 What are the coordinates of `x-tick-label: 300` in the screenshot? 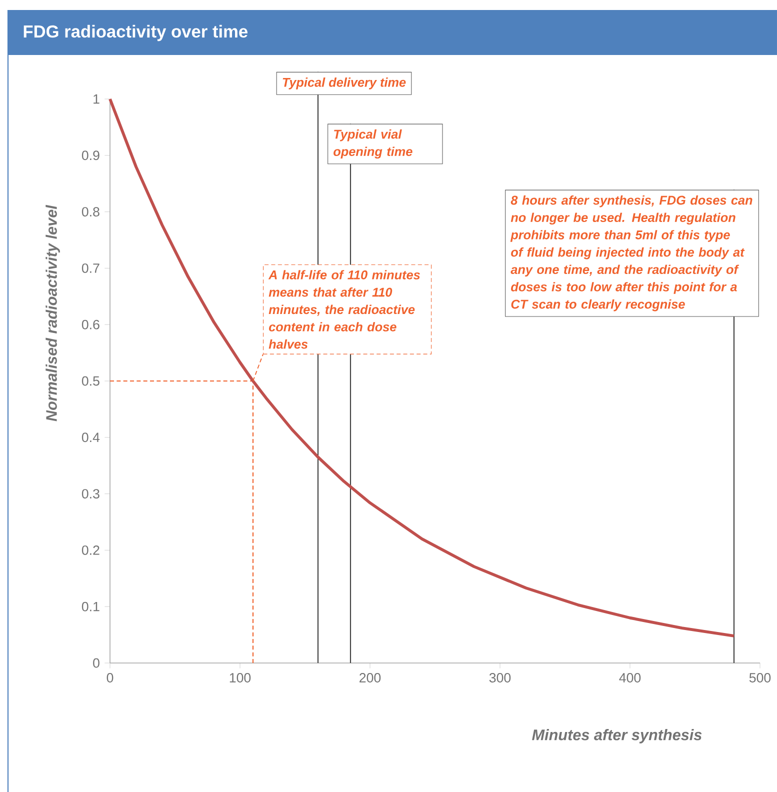 It's located at (500, 677).